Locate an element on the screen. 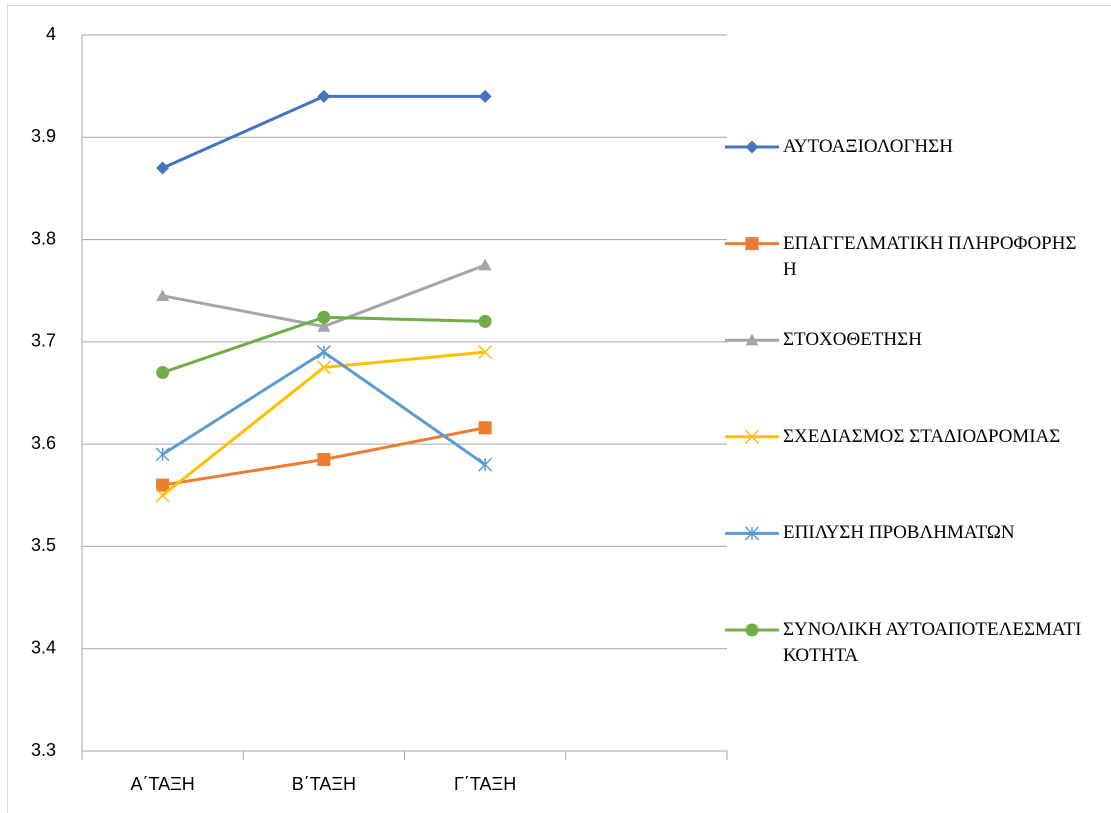 The width and height of the screenshot is (1111, 813). x-tick-label: Β΄ΤΑΞΗ is located at coordinates (324, 784).